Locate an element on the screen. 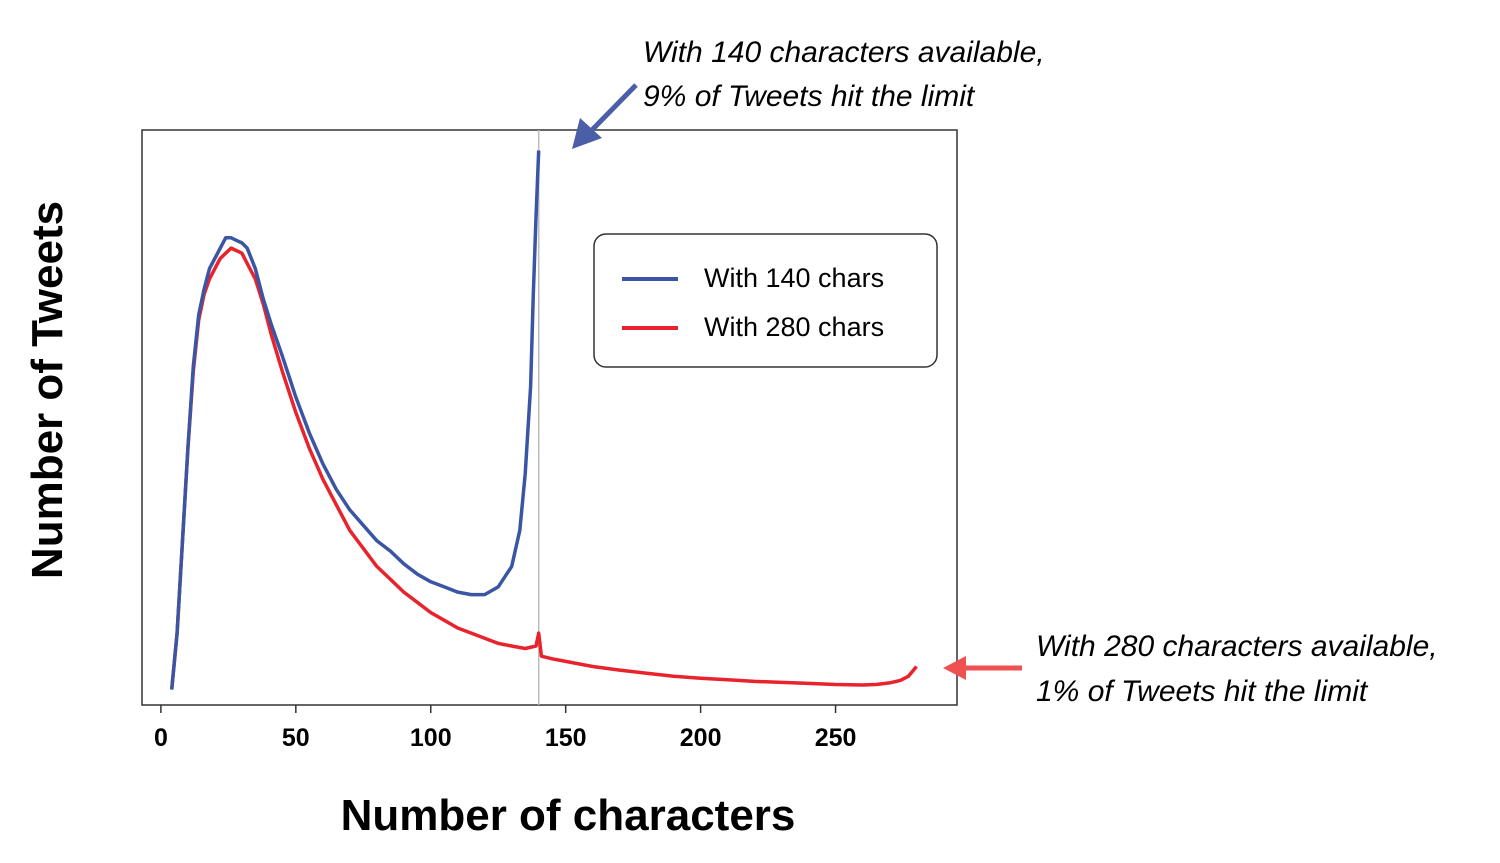  x-axis-title: Number of characters is located at coordinates (568, 815).